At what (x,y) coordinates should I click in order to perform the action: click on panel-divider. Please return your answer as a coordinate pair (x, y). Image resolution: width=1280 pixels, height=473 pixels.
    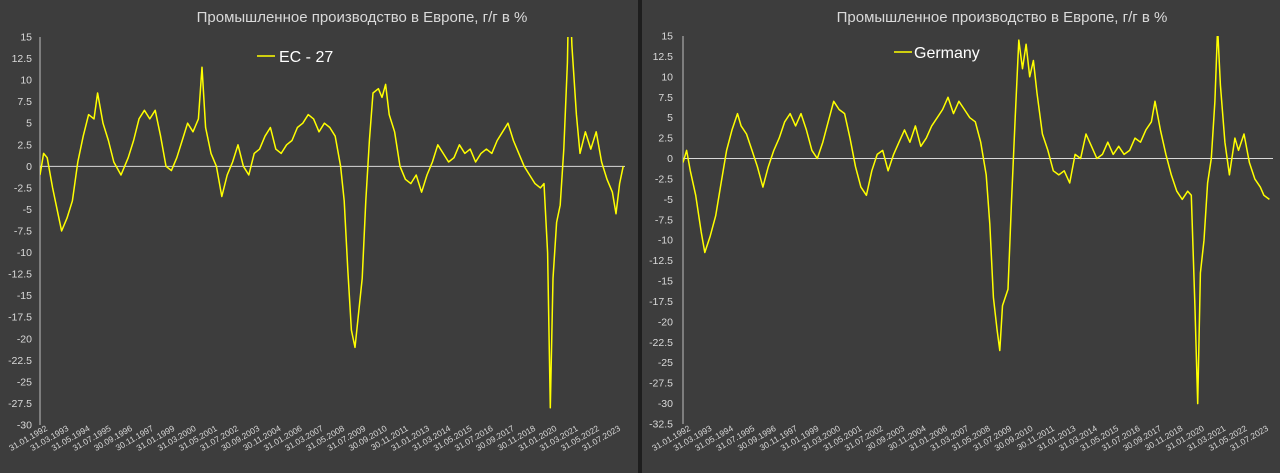
    Looking at the image, I should click on (640, 236).